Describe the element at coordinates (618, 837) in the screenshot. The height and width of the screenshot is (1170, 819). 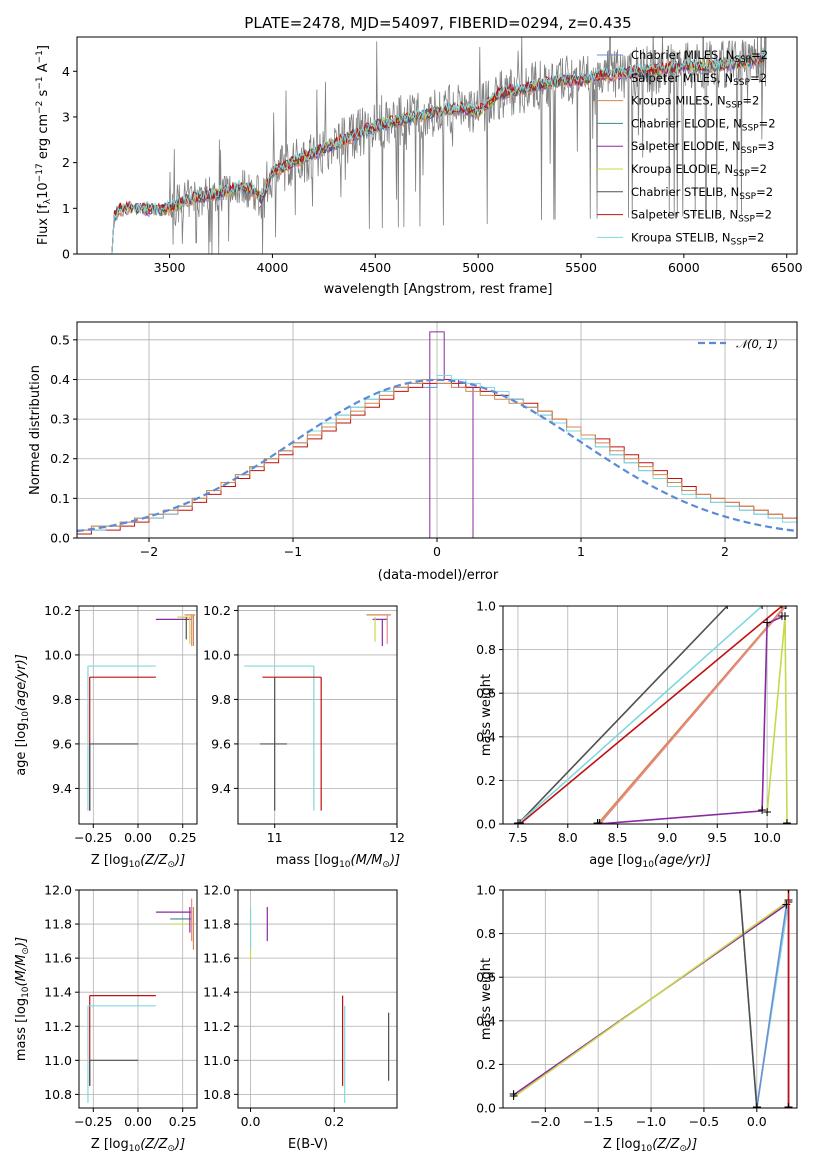
I see `x-tick-label: 8.5` at that location.